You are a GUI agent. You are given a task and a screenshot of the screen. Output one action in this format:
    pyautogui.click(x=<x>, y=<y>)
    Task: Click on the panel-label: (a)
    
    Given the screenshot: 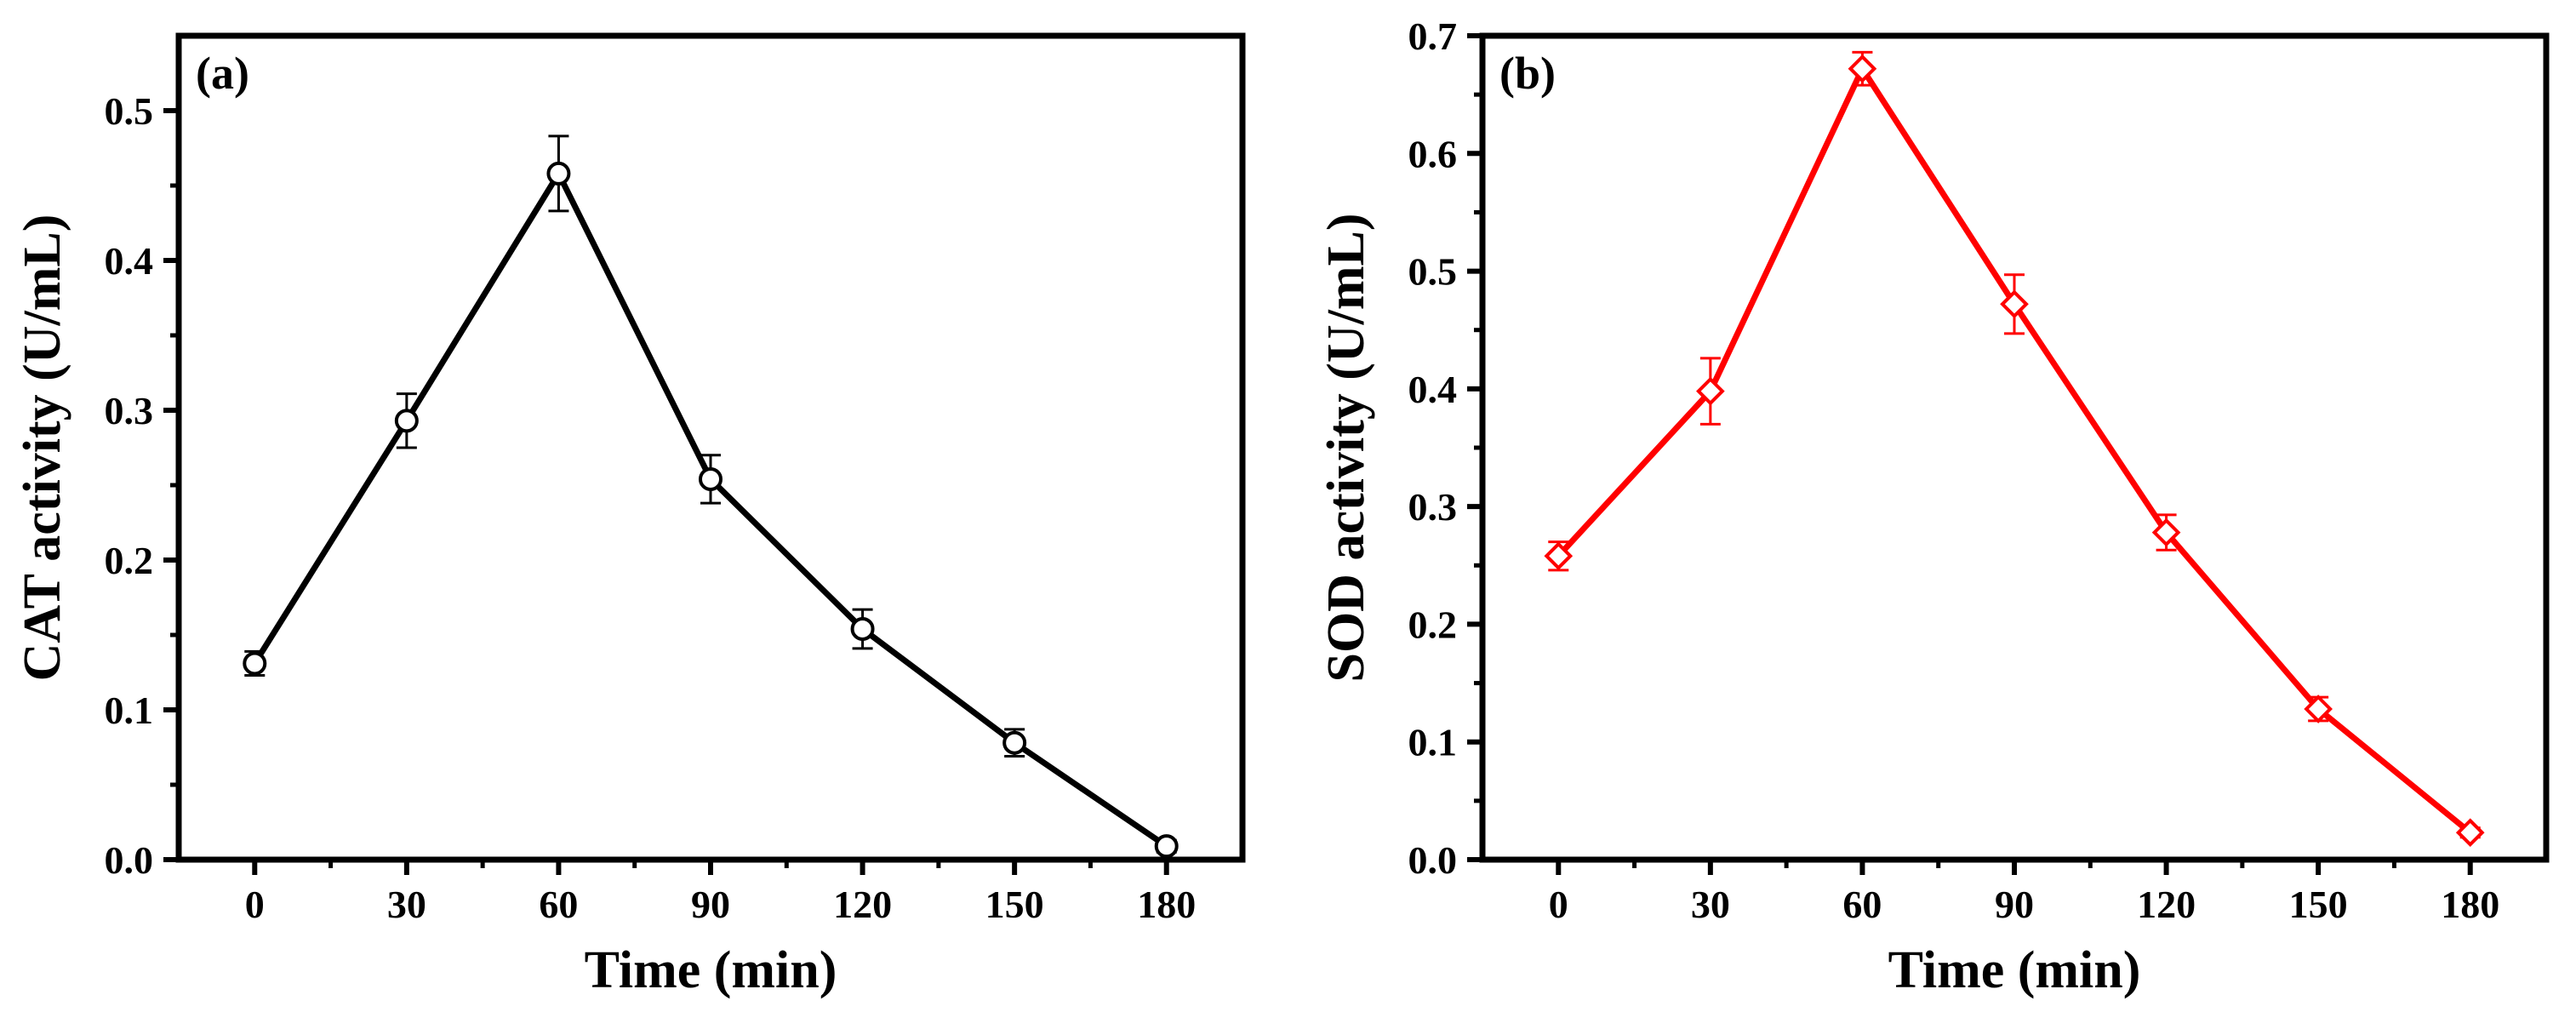 What is the action you would take?
    pyautogui.click(x=222, y=73)
    